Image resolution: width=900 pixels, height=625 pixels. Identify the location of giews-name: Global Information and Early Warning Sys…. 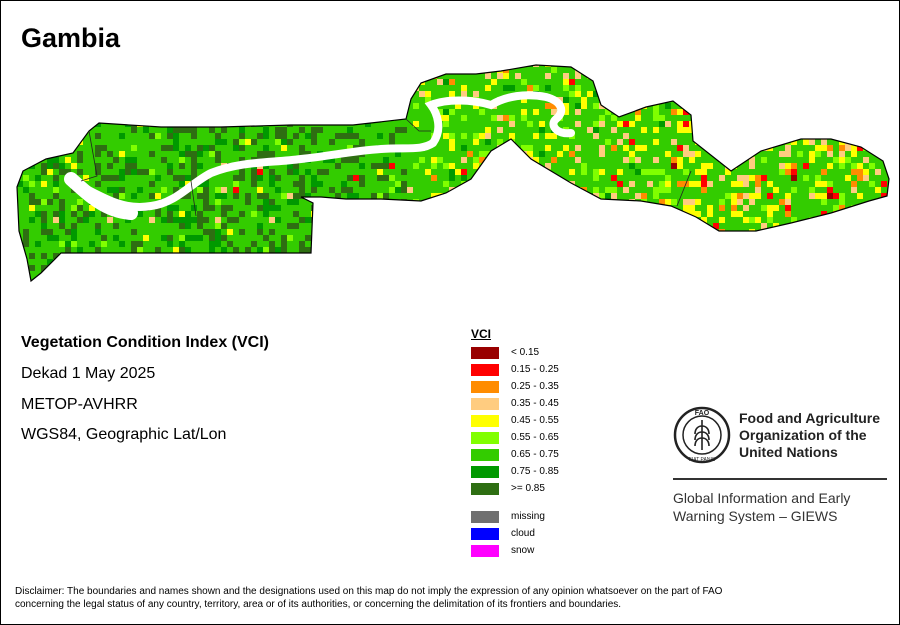
(781, 507).